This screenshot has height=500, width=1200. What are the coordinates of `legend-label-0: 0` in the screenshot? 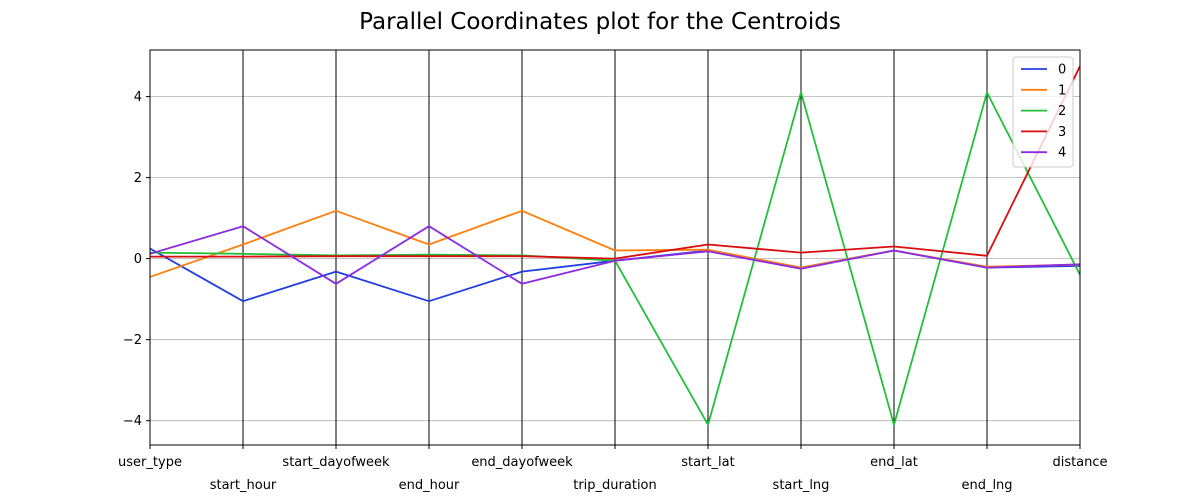 It's located at (1062, 70).